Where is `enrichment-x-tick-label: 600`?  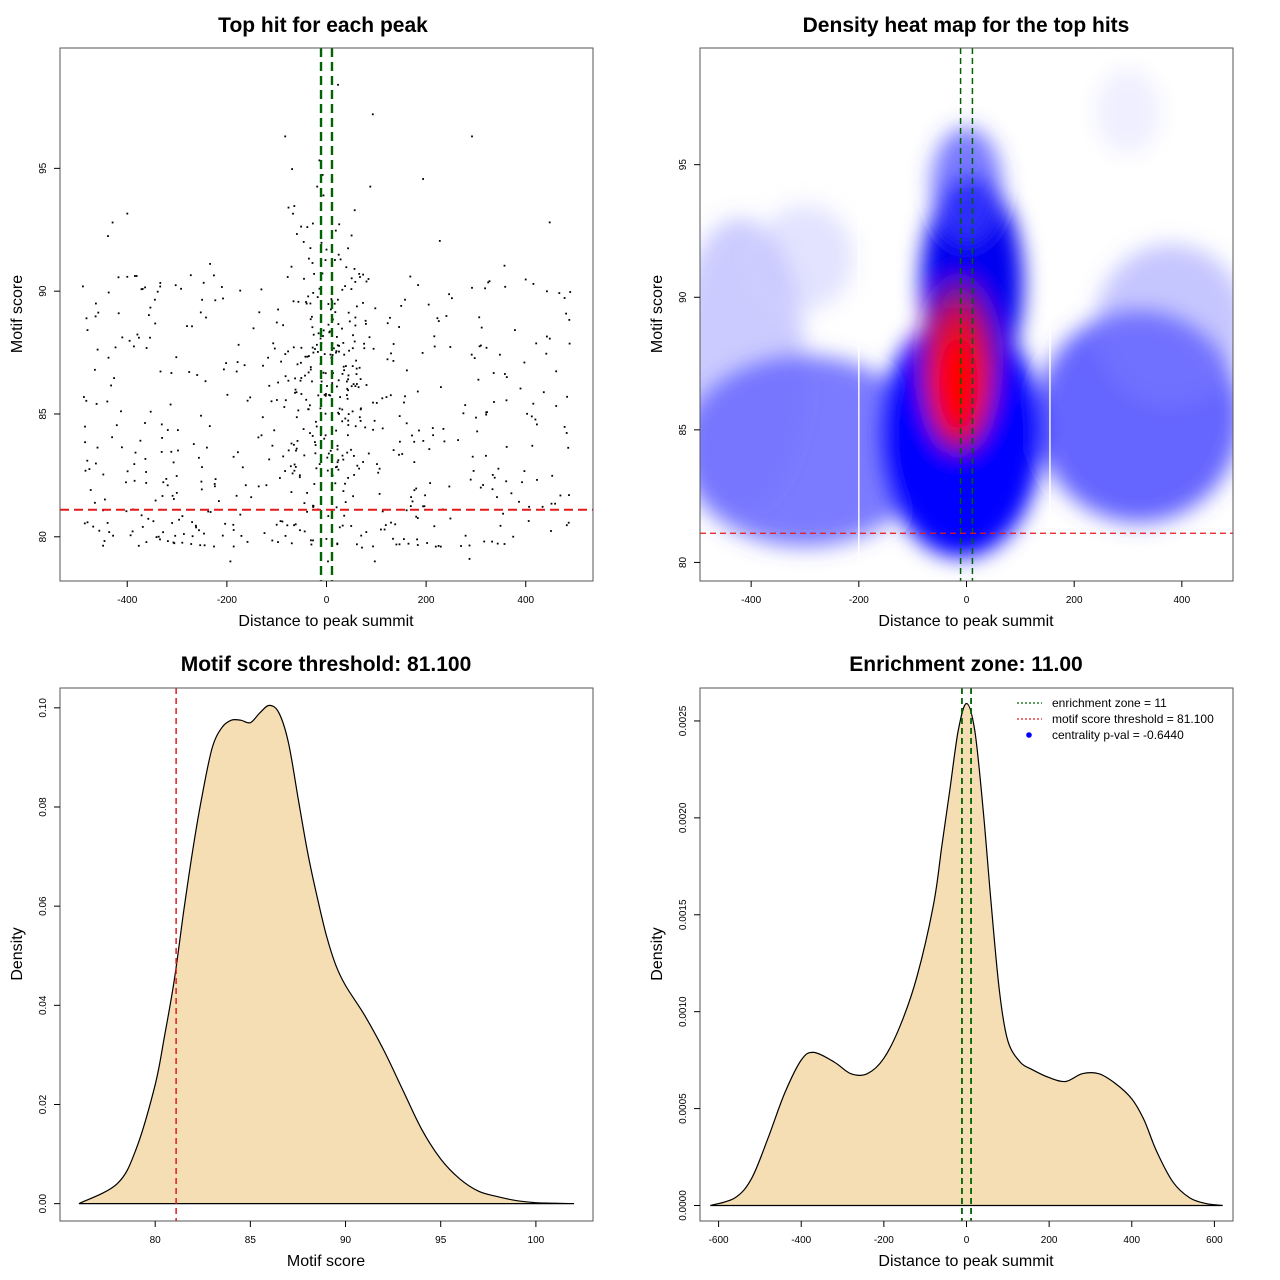
enrichment-x-tick-label: 600 is located at coordinates (1214, 1240).